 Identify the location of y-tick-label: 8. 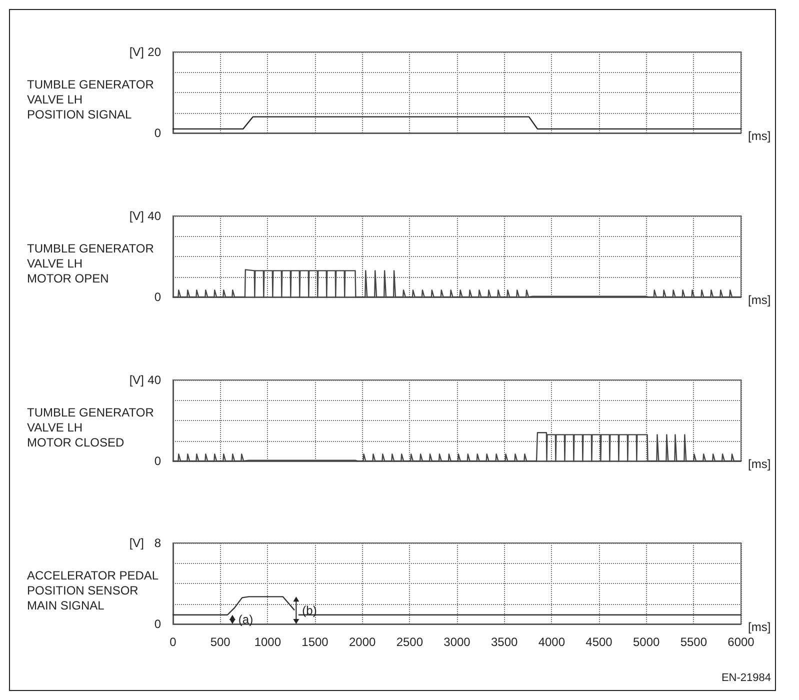
(158, 543).